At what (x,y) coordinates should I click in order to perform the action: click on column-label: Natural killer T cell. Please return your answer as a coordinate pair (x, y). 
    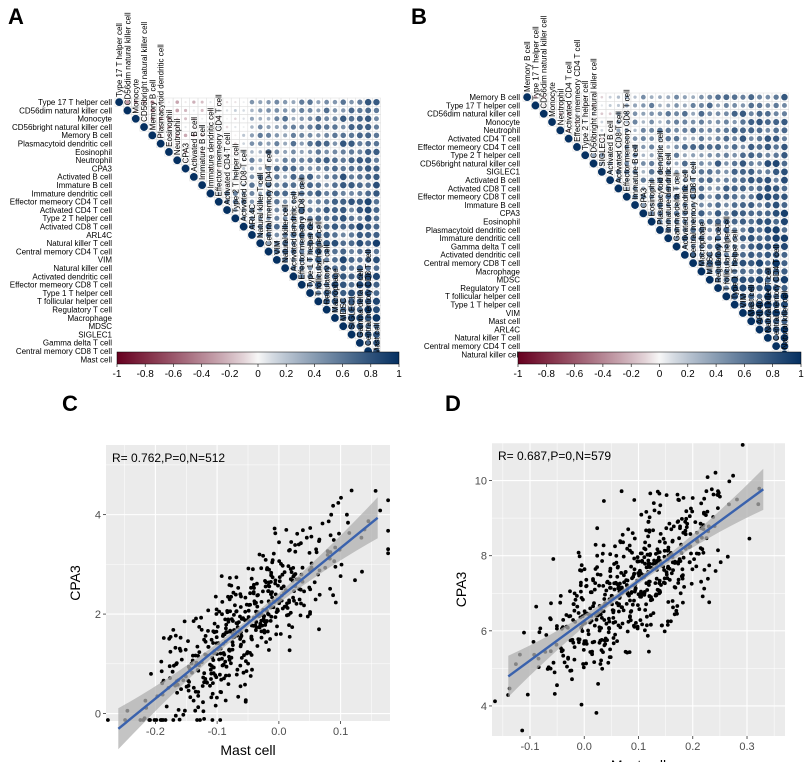
    Looking at the image, I should click on (768, 300).